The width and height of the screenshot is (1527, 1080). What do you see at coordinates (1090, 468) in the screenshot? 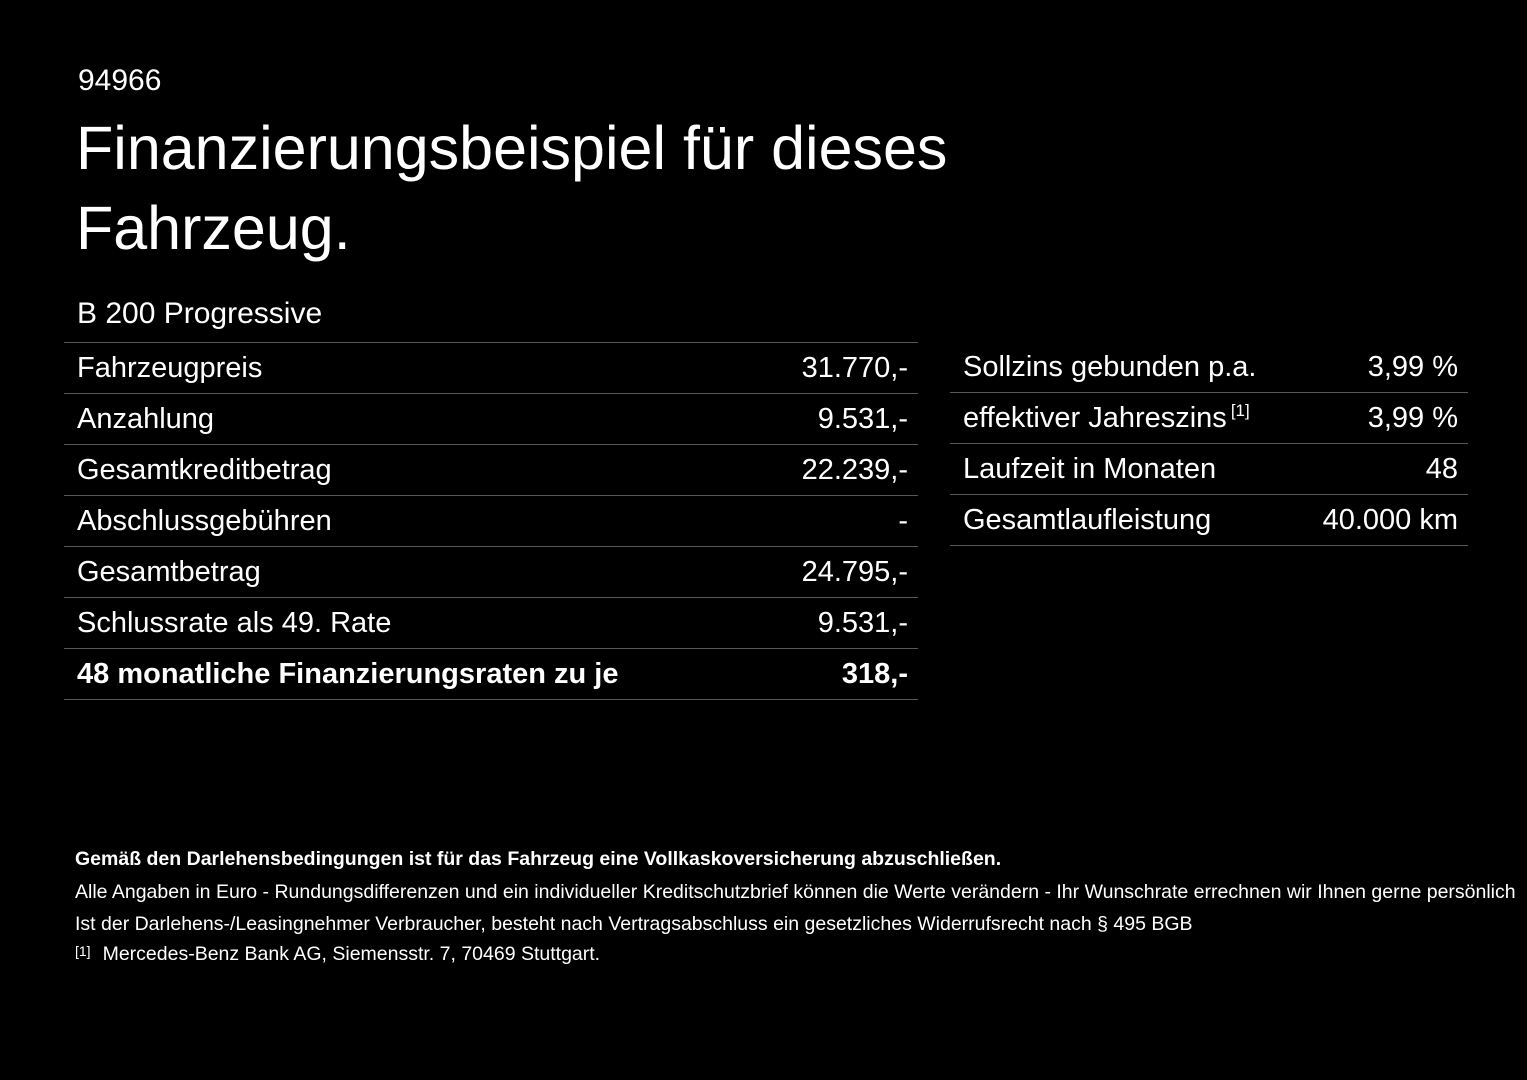
I see `row-label: Laufzeit in Monaten` at bounding box center [1090, 468].